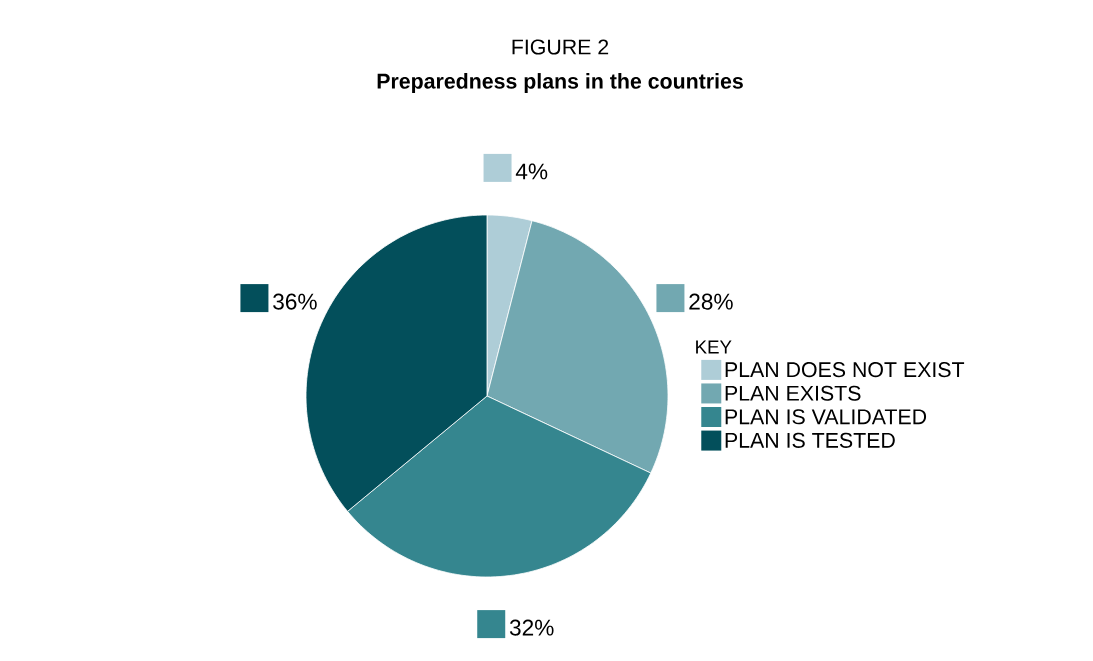 This screenshot has height=661, width=1093. What do you see at coordinates (295, 301) in the screenshot?
I see `data-label: 36%` at bounding box center [295, 301].